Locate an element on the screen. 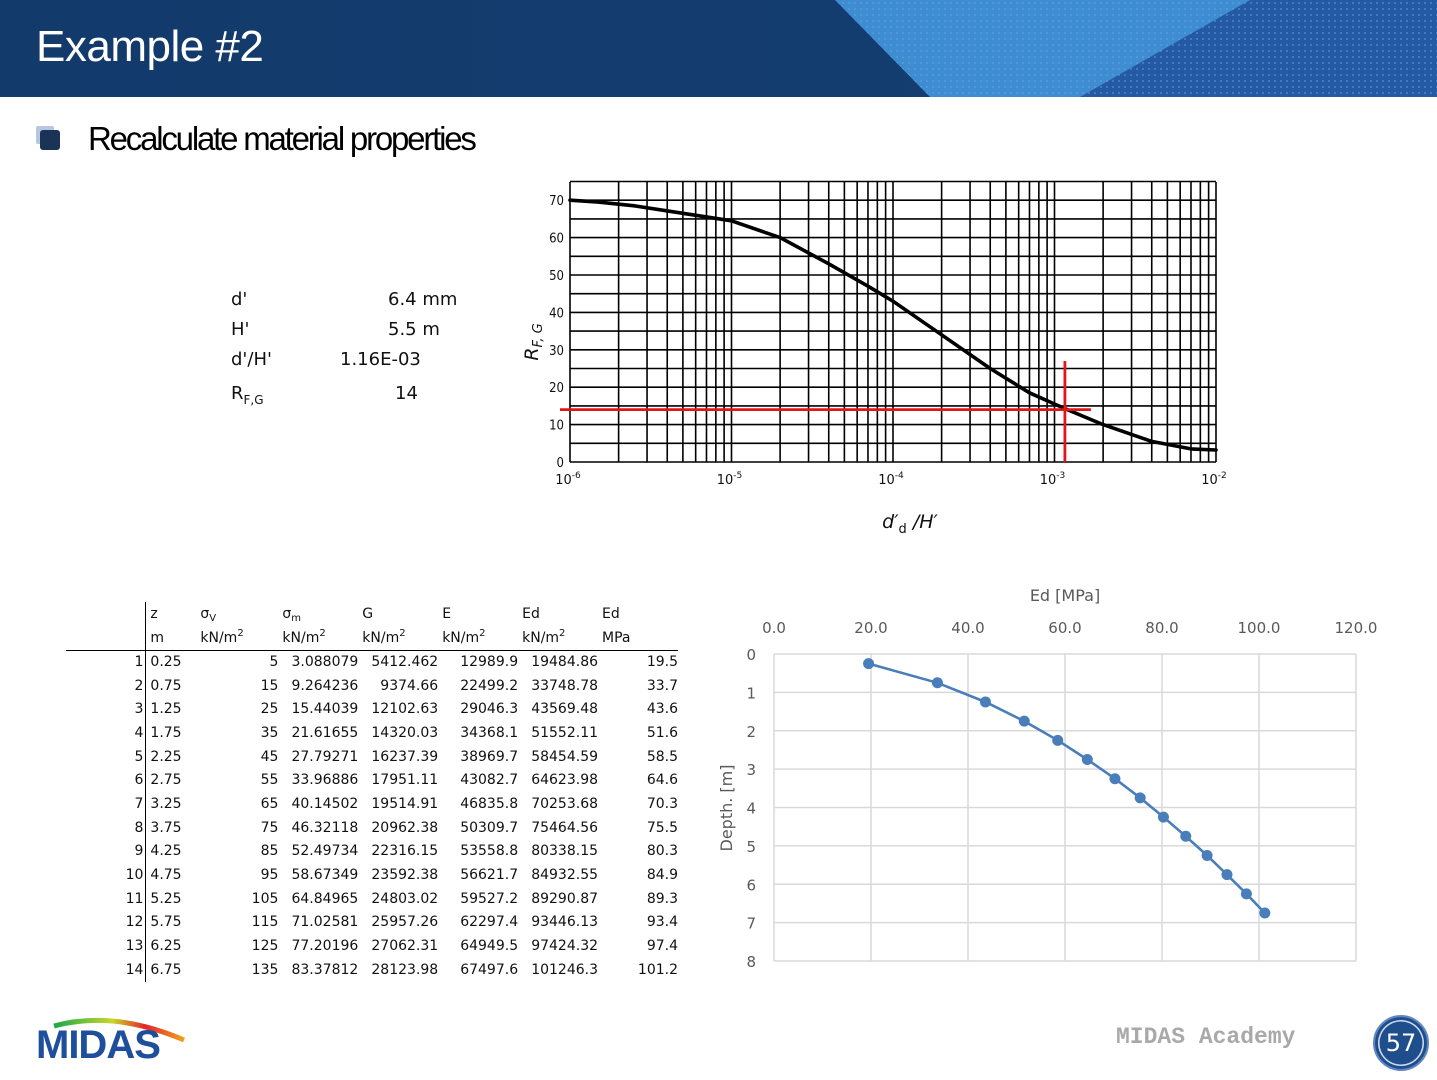 The width and height of the screenshot is (1437, 1080). table-cell: 65 is located at coordinates (269, 803).